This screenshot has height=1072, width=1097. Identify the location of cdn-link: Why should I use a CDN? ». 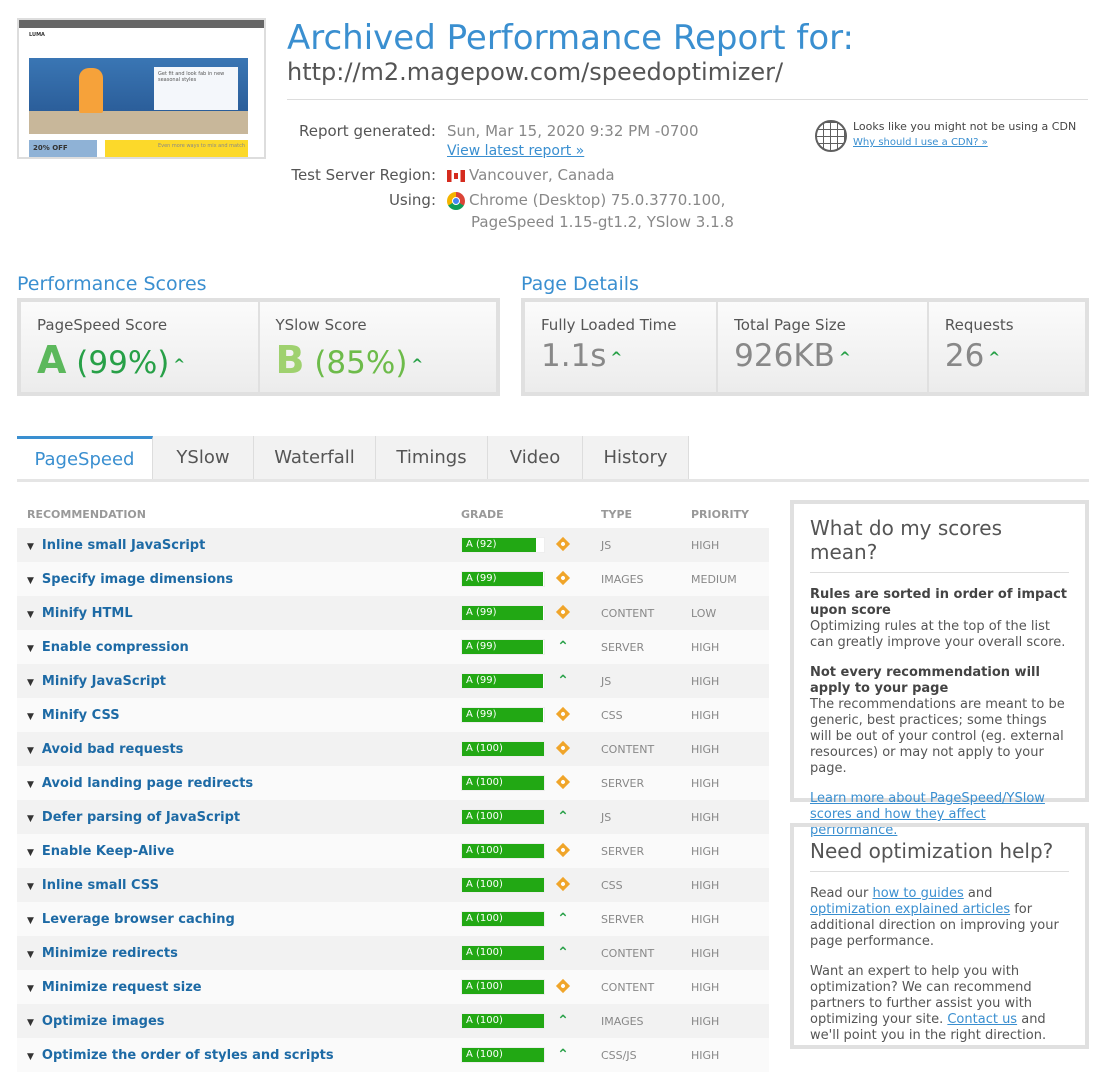
(920, 142).